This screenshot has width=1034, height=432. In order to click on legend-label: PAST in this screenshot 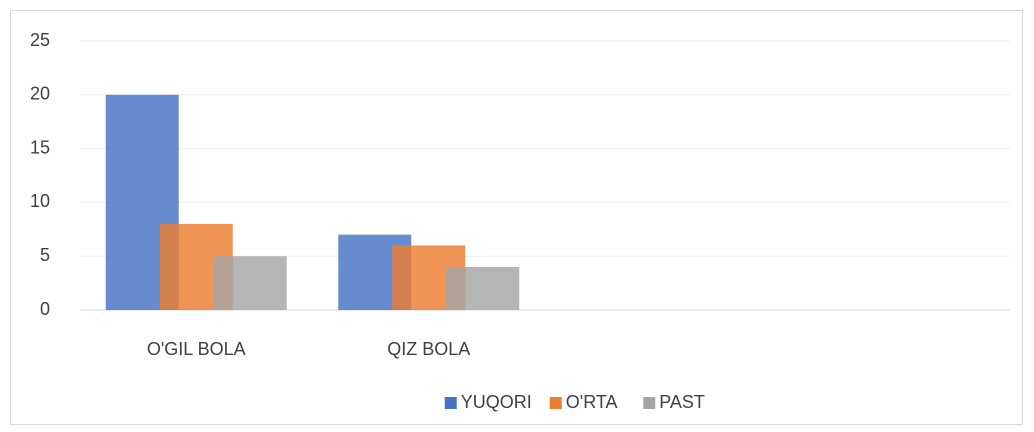, I will do `click(682, 402)`.